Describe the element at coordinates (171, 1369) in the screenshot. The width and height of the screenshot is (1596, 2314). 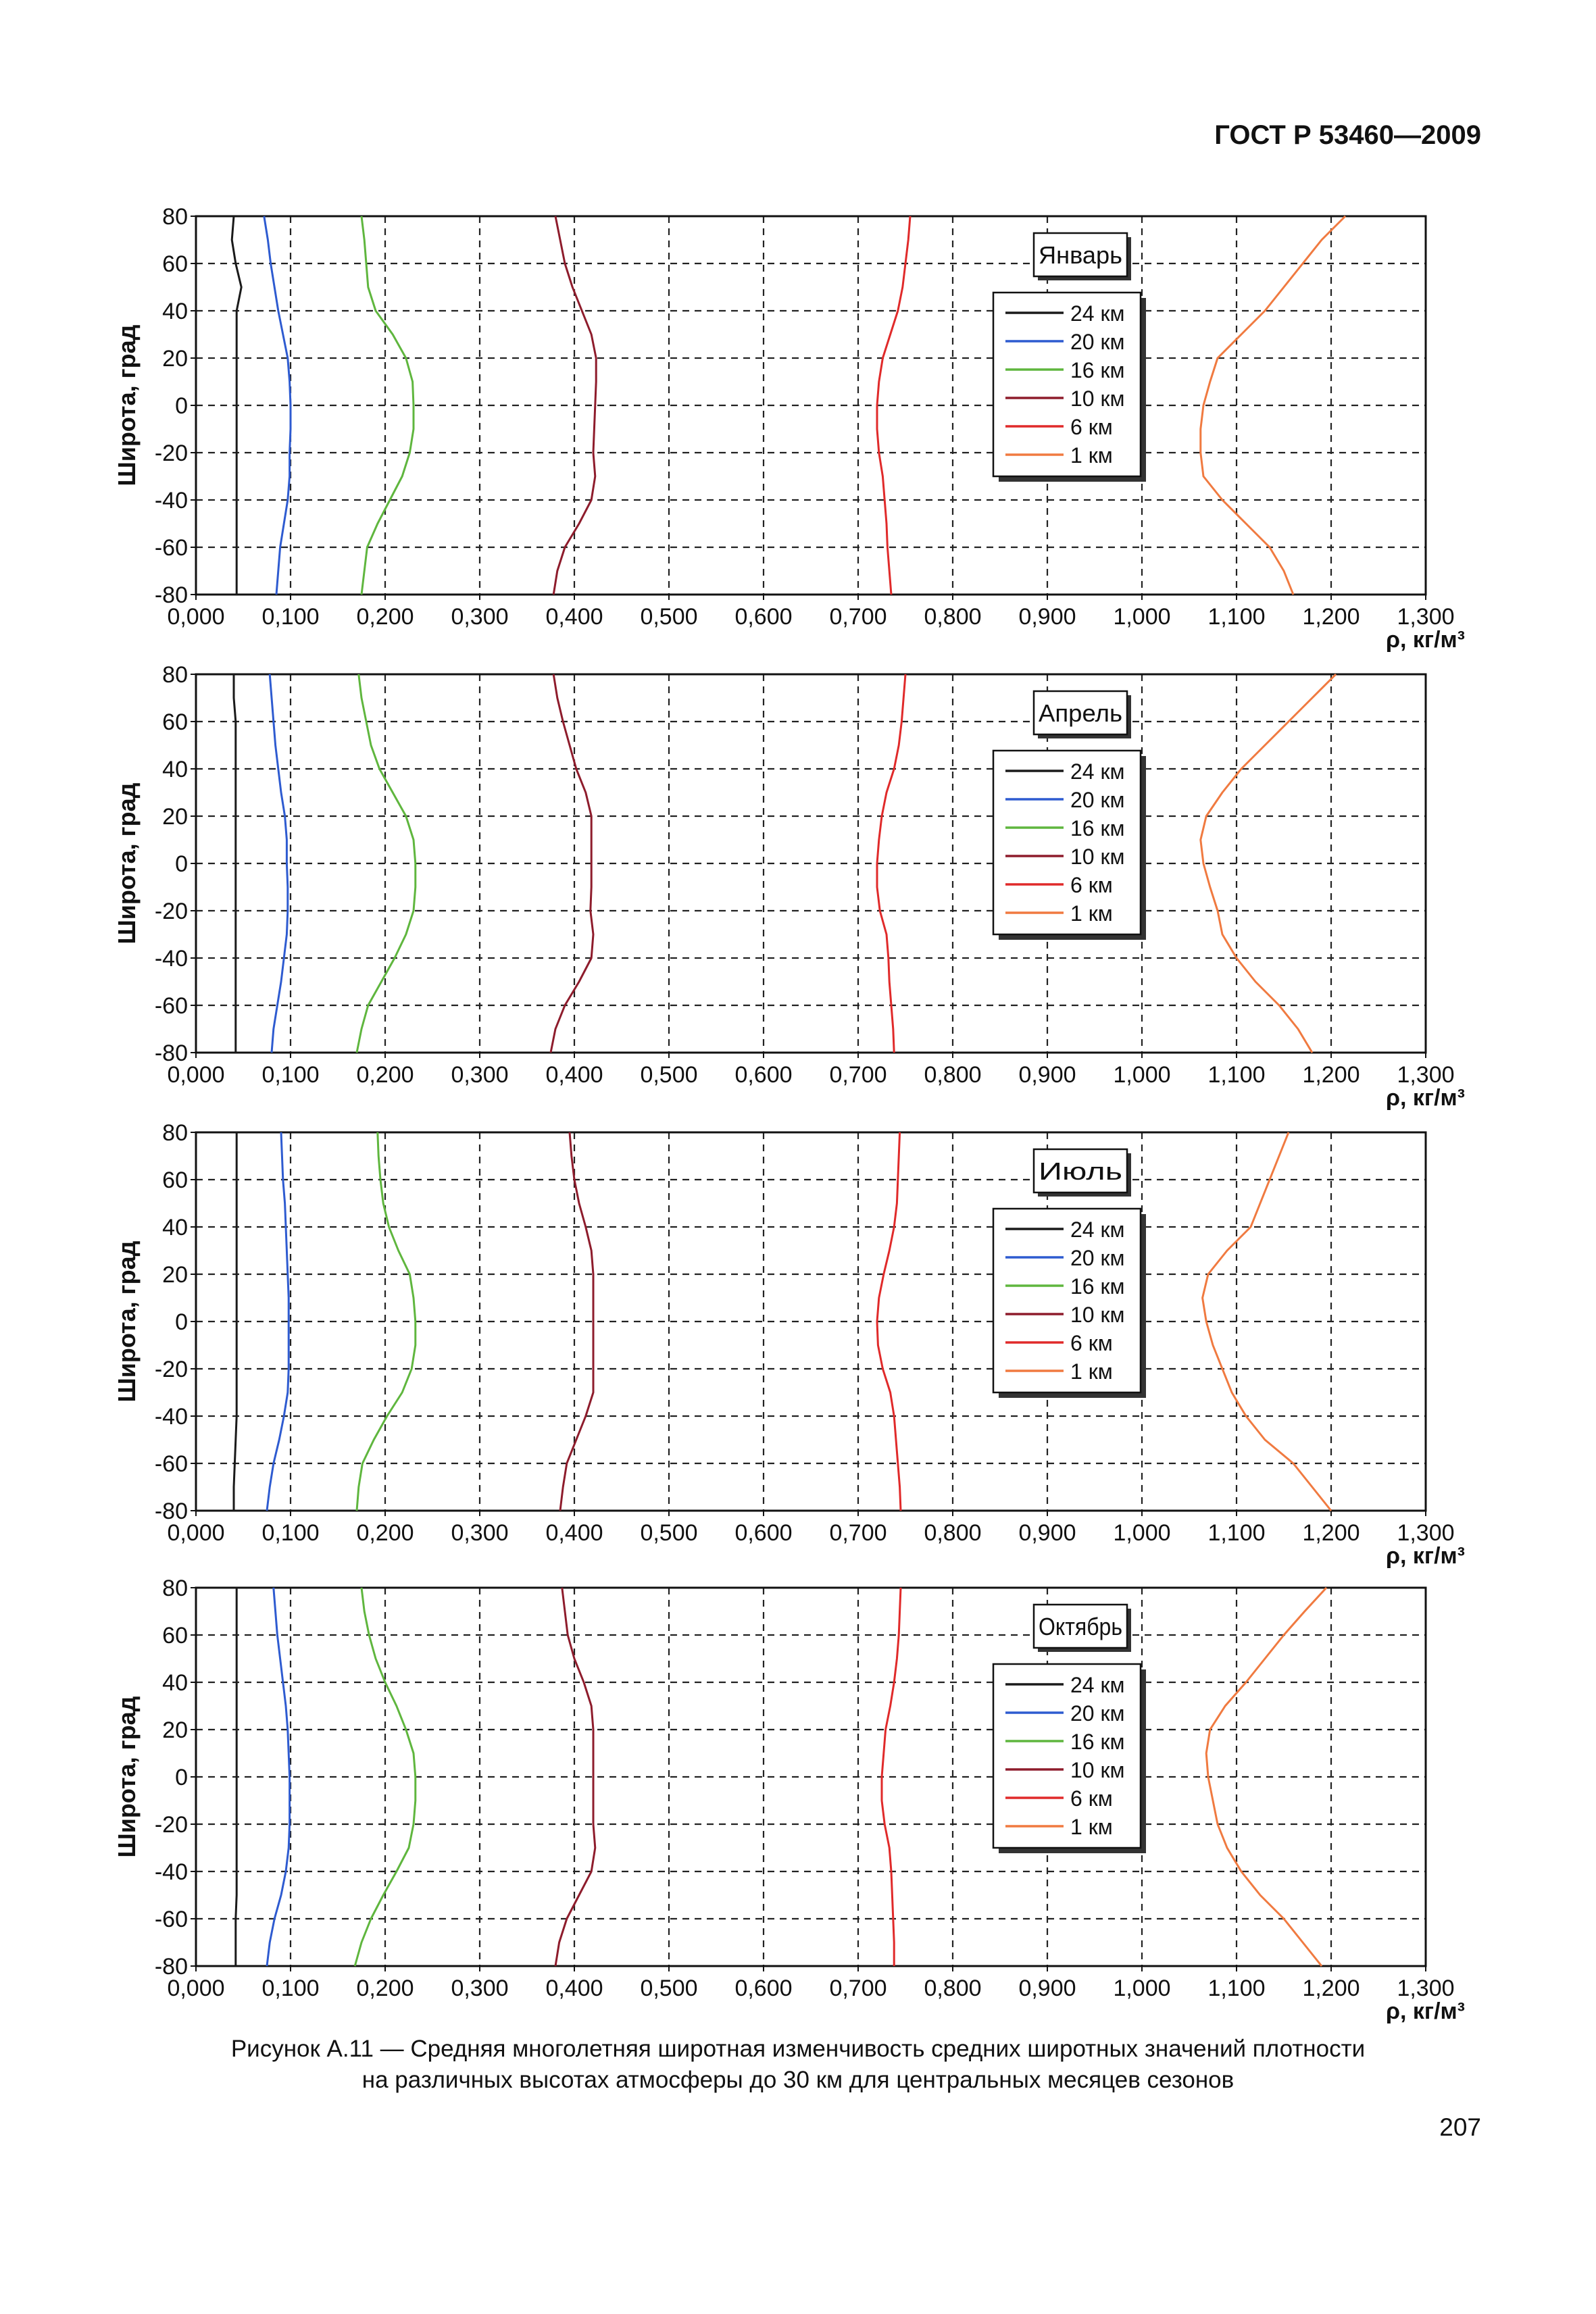
I see `y-tick-label: -20` at that location.